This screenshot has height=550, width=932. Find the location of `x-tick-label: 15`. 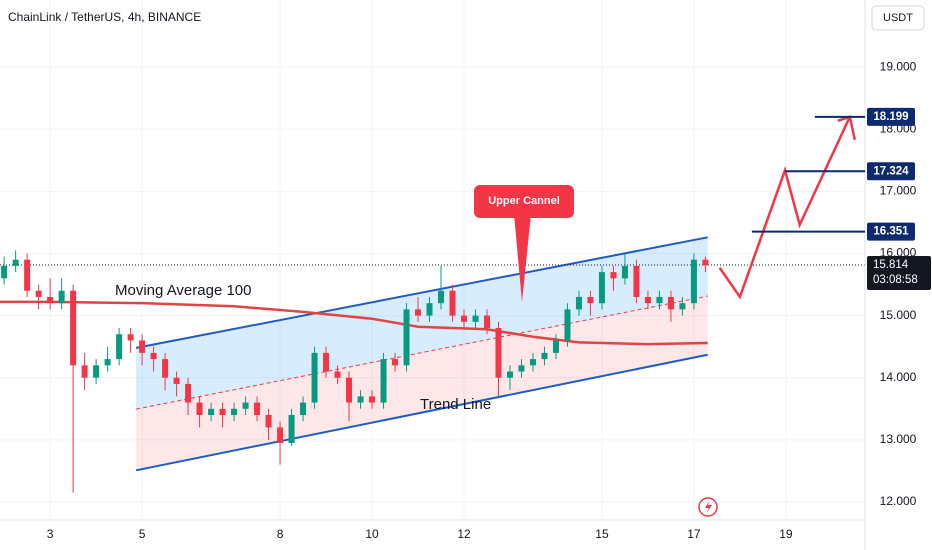

x-tick-label: 15 is located at coordinates (602, 534).